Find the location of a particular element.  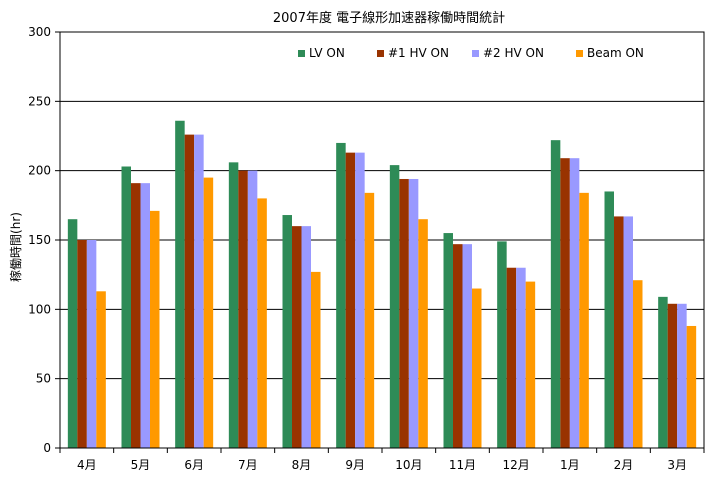

y-tick-label: 0 is located at coordinates (47, 448).